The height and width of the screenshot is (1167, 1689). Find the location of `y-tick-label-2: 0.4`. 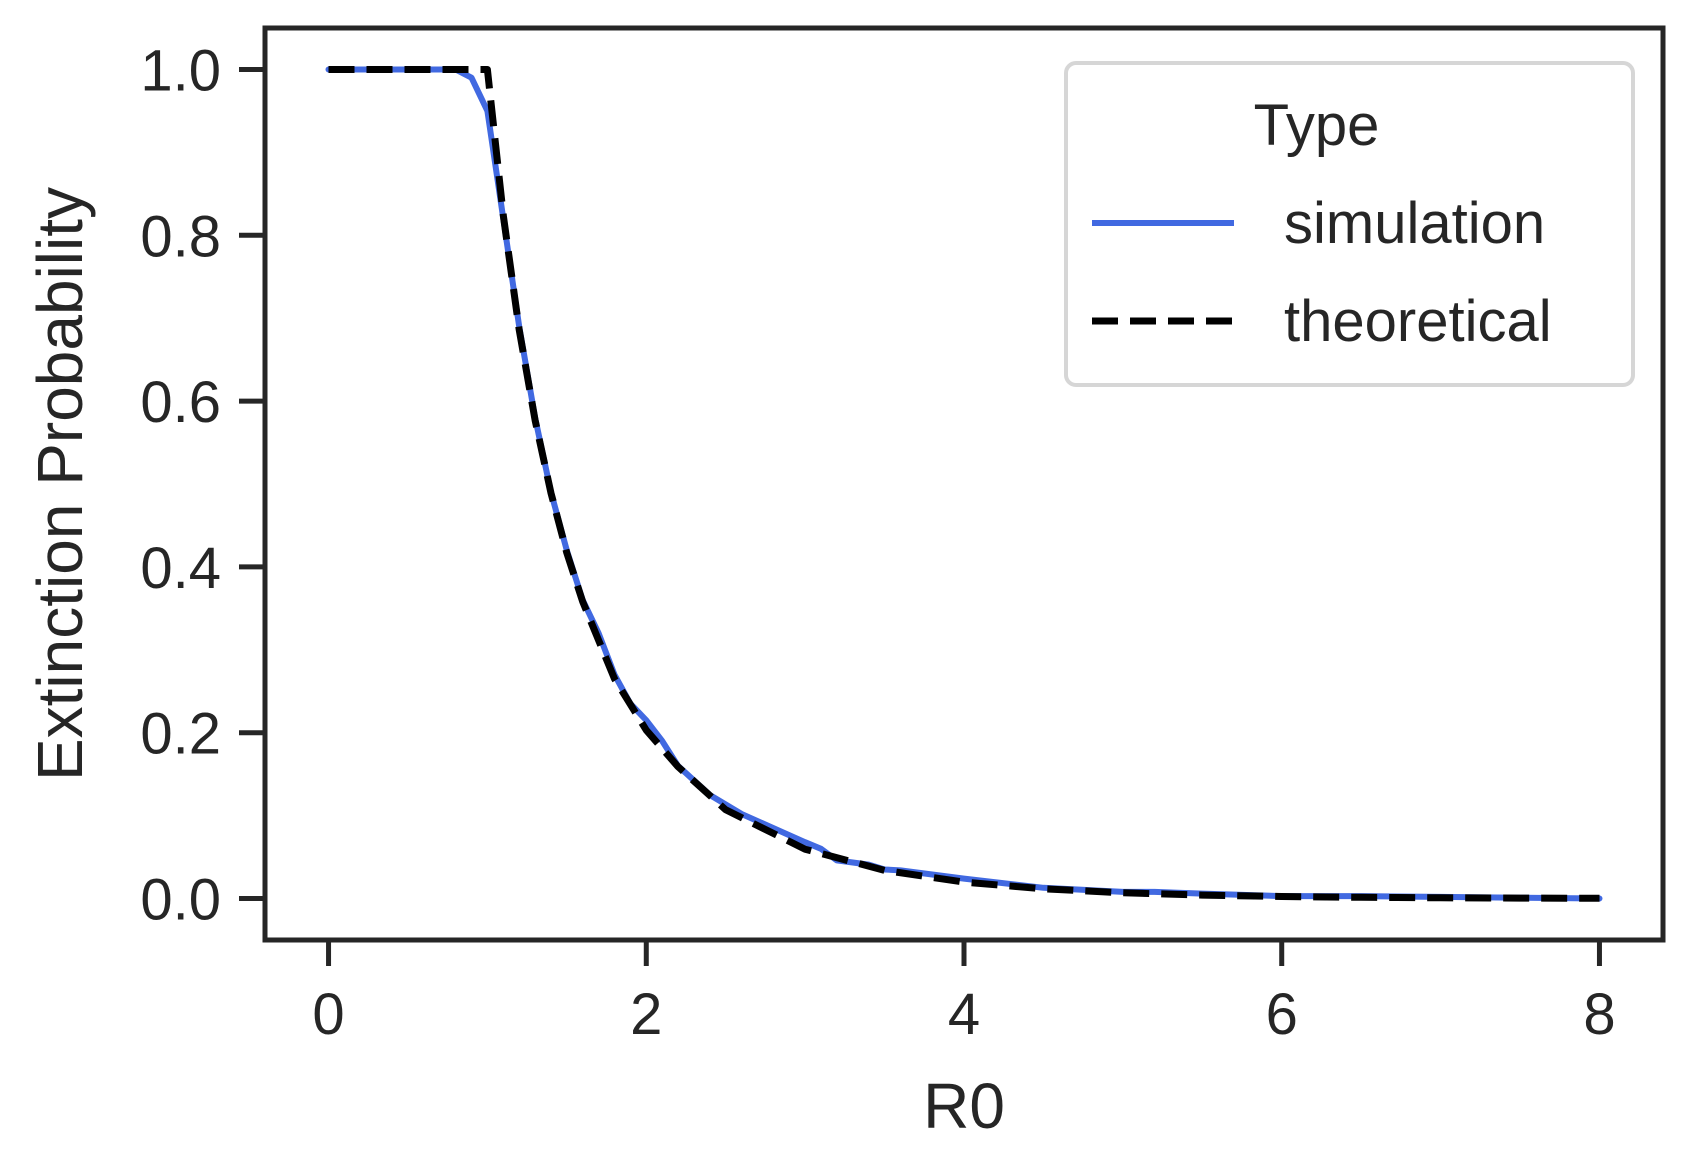

y-tick-label-2: 0.4 is located at coordinates (180, 568).